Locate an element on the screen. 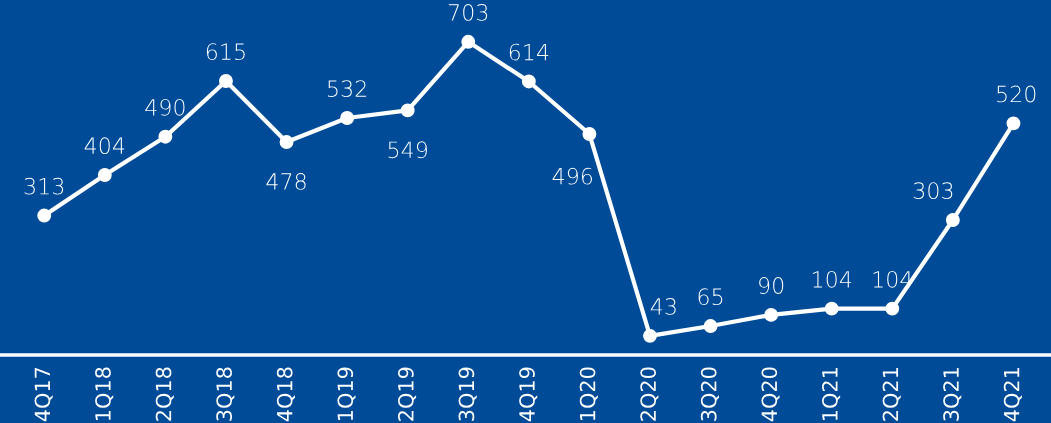 This screenshot has width=1051, height=423. x-tick-label: 3Q18 is located at coordinates (225, 394).